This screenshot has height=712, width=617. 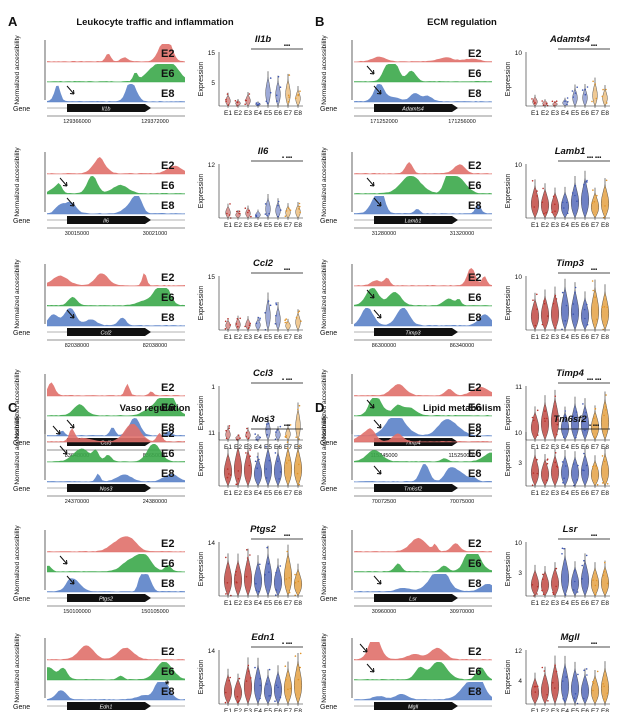 What do you see at coordinates (238, 603) in the screenshot?
I see `violin-x-label: E2` at bounding box center [238, 603].